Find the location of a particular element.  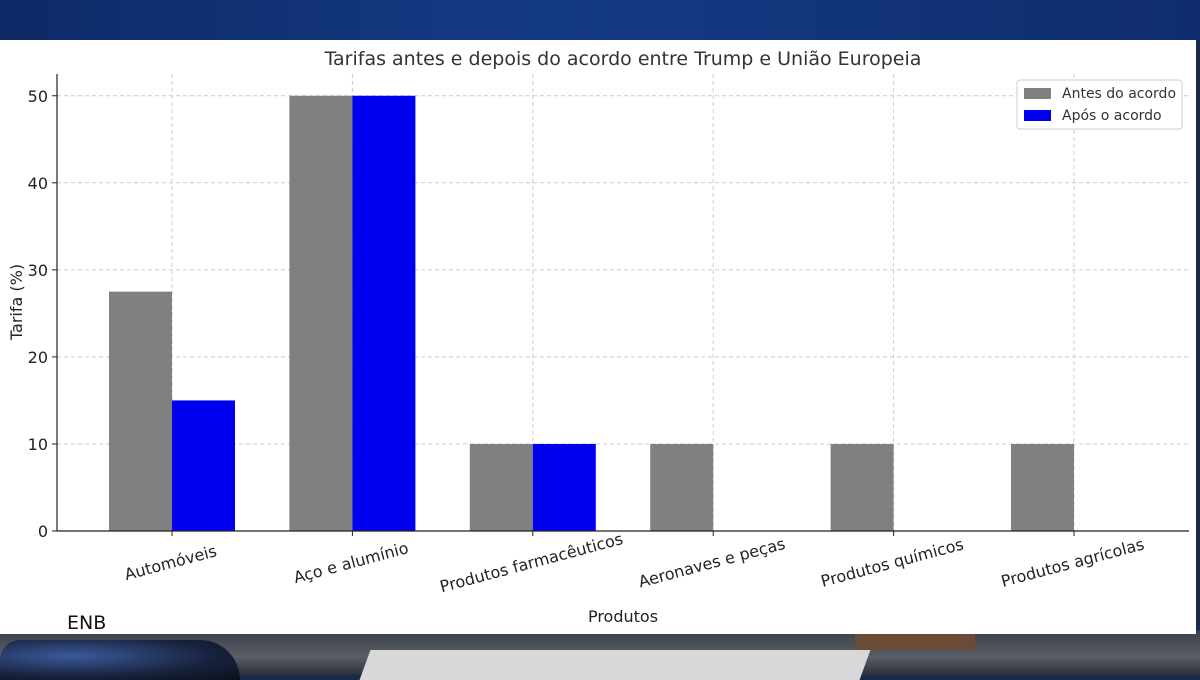

legend-box is located at coordinates (1099, 104).